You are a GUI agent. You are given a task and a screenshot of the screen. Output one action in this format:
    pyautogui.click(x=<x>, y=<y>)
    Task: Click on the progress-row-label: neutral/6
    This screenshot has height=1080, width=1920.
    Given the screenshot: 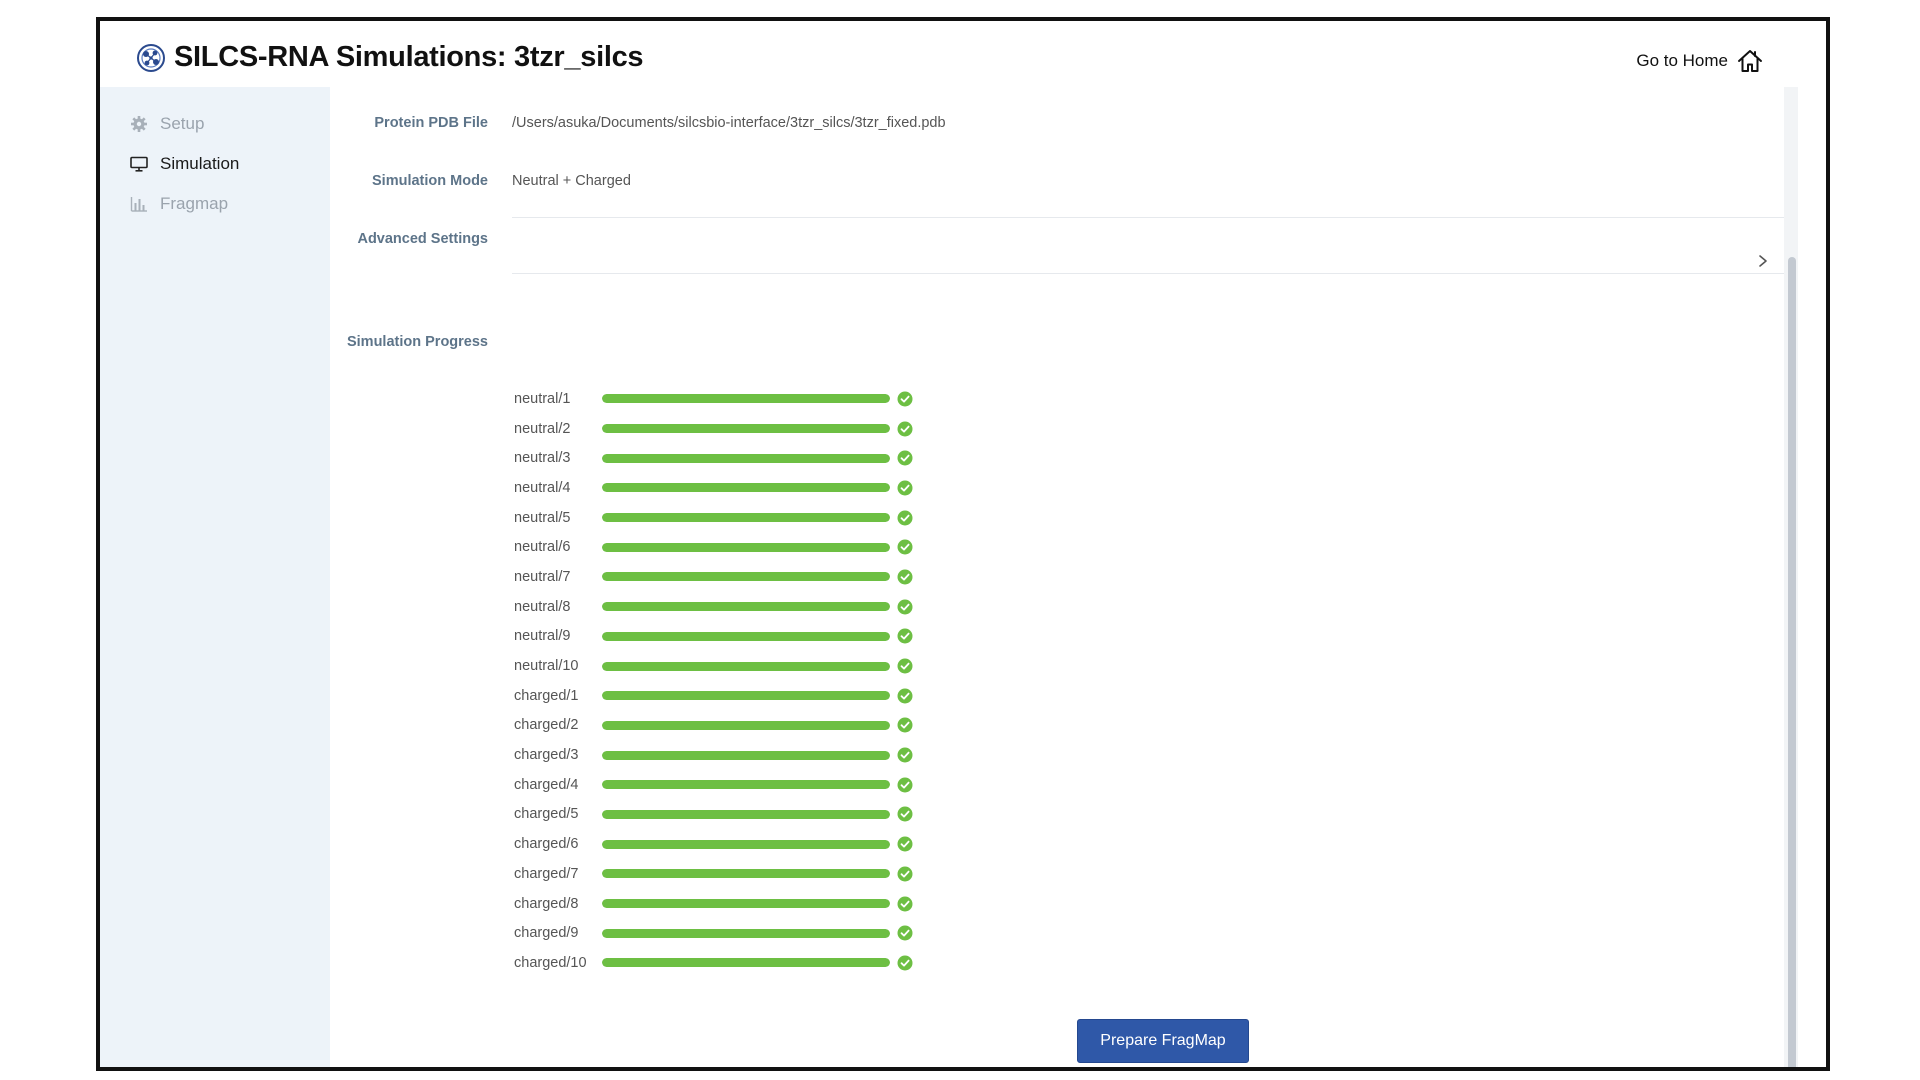 What is the action you would take?
    pyautogui.click(x=542, y=547)
    